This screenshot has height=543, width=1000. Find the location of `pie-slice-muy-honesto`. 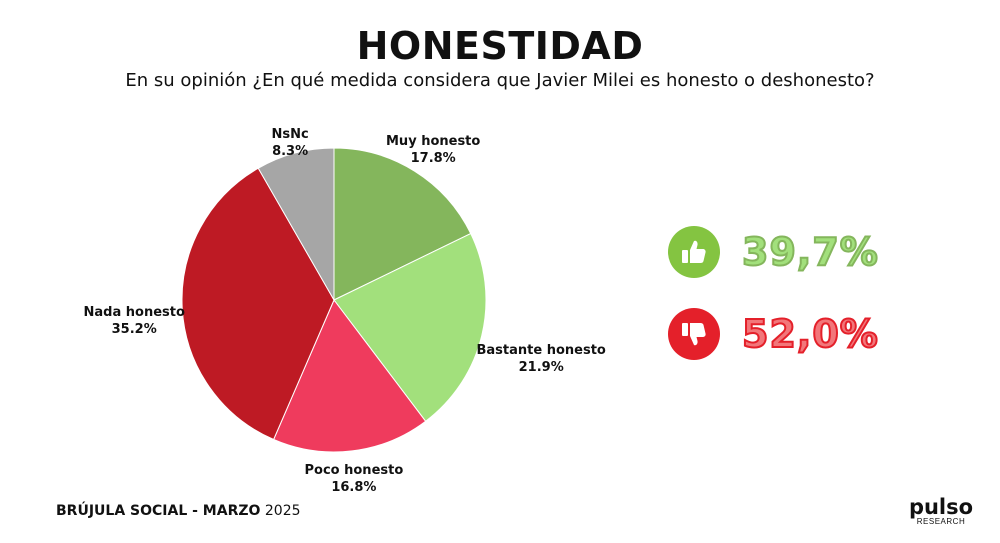

pie-slice-muy-honesto is located at coordinates (402, 224).